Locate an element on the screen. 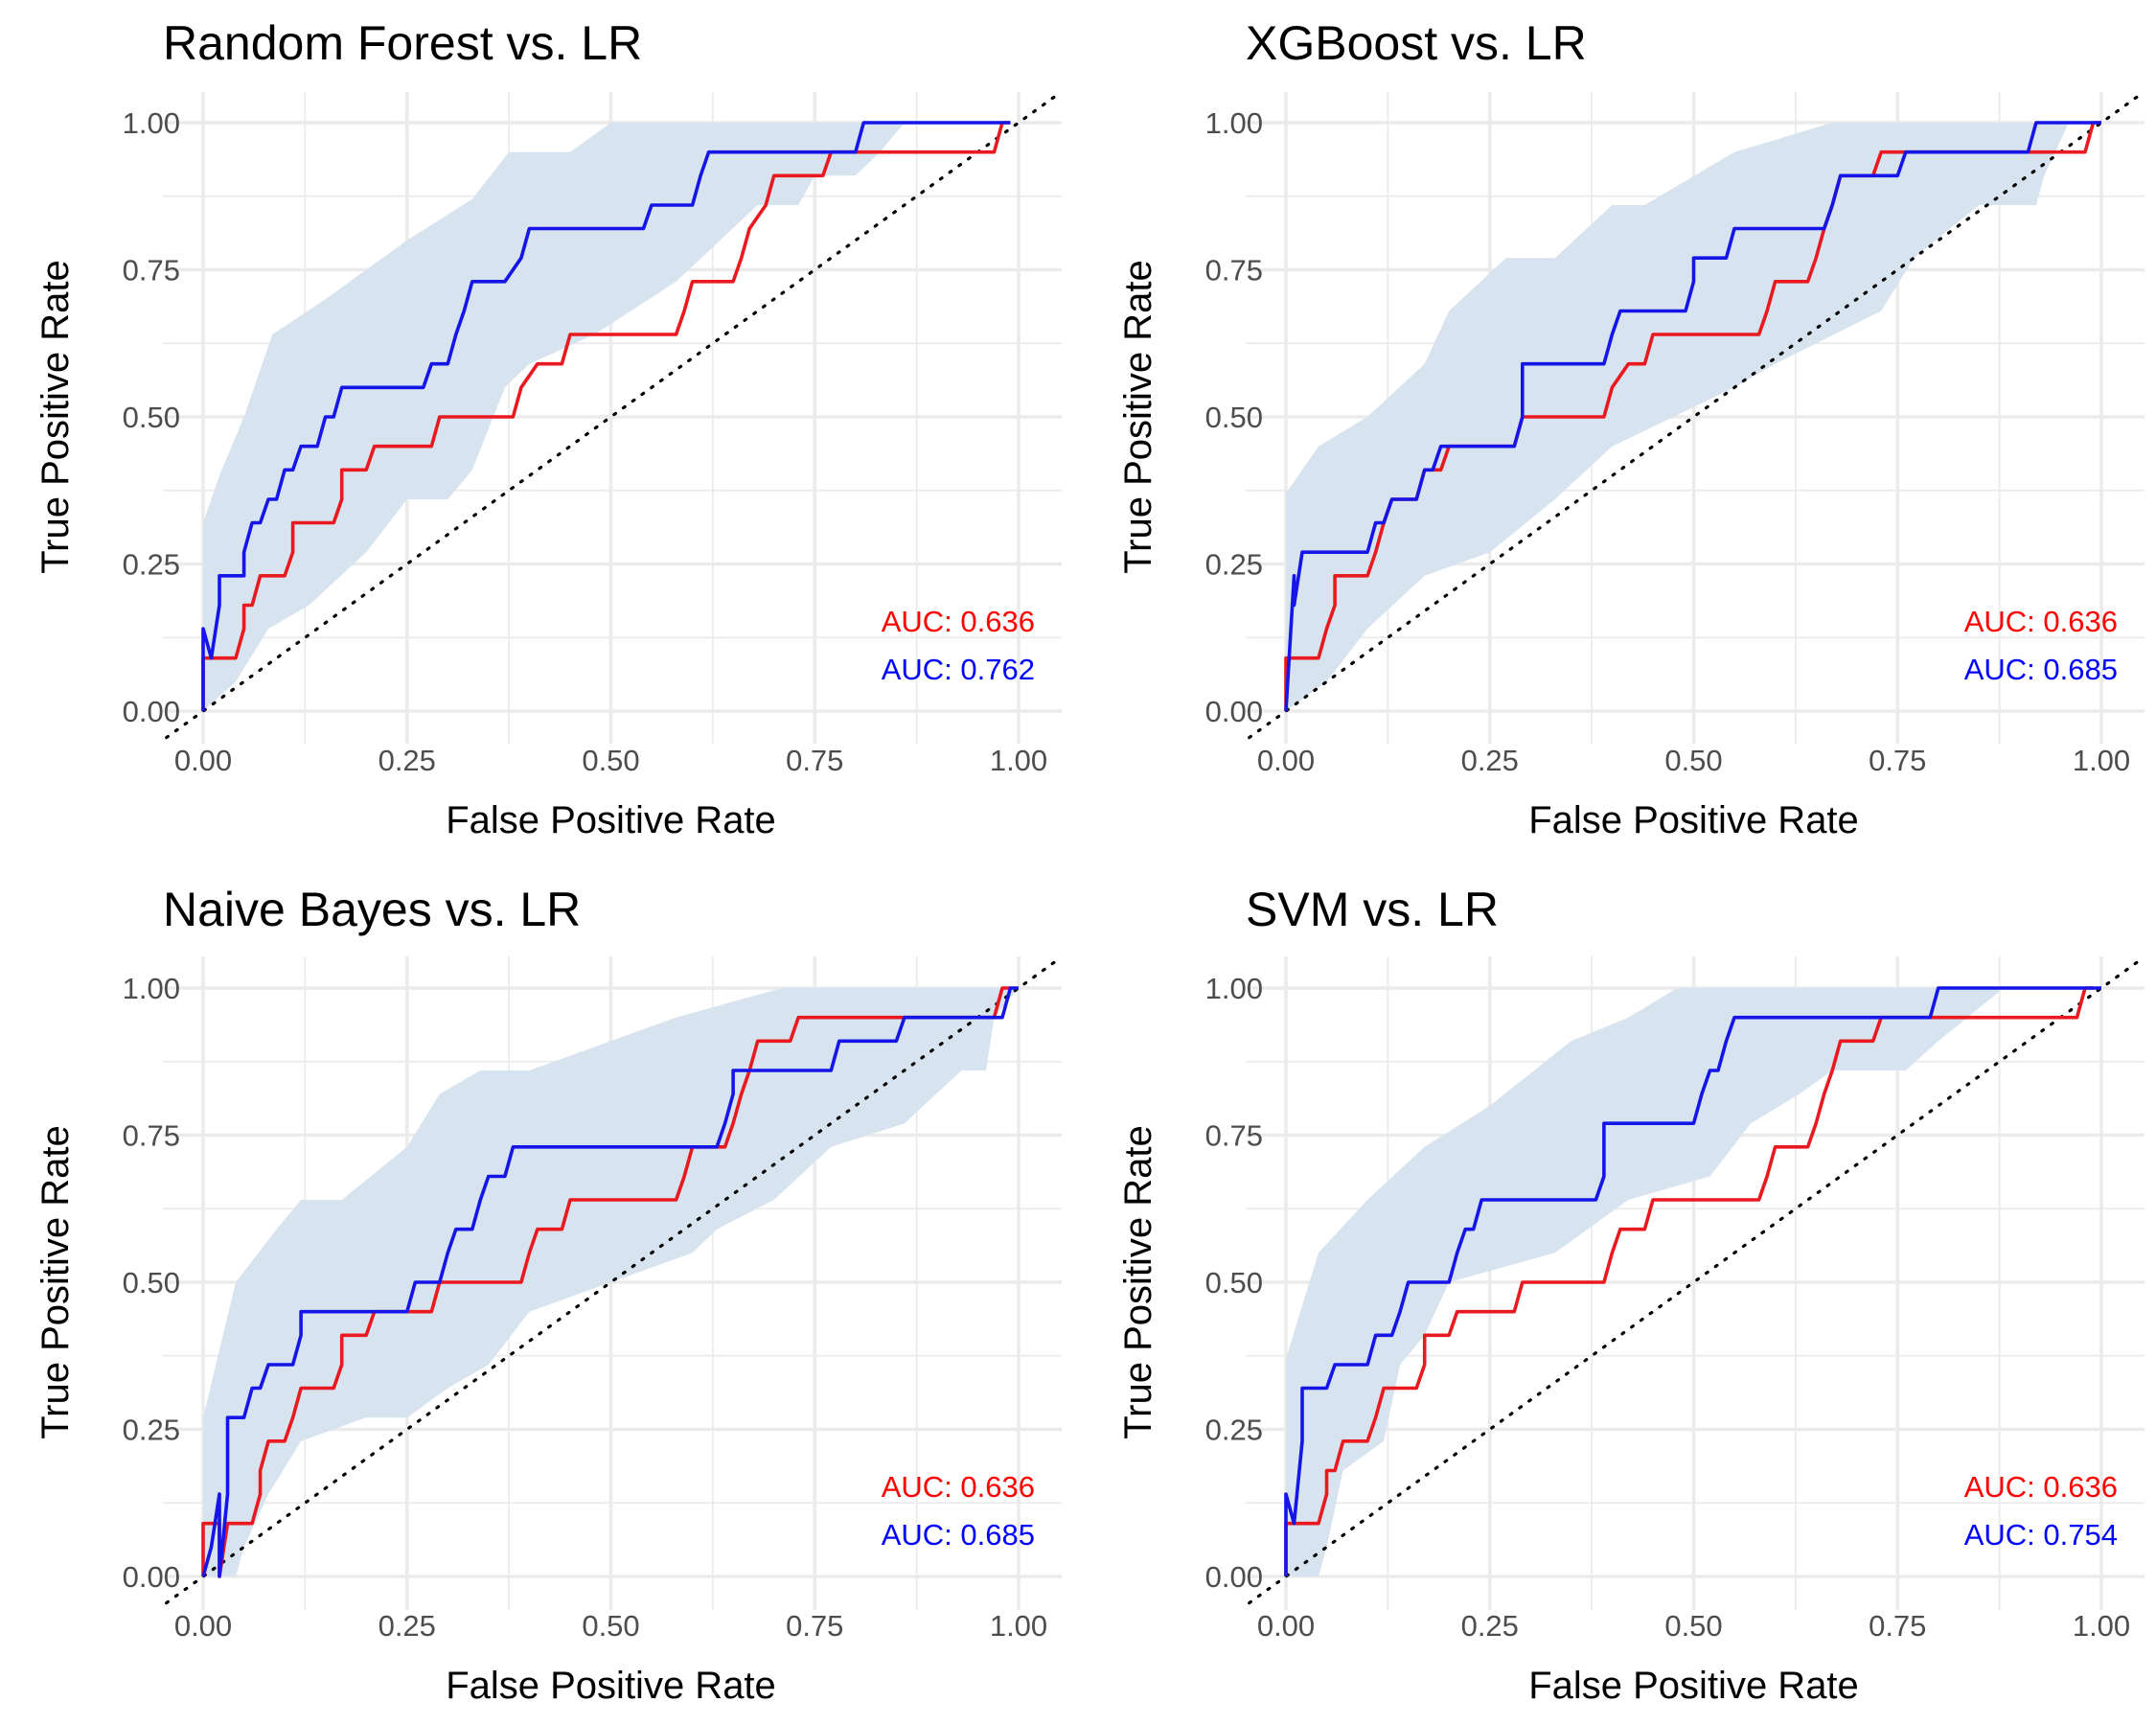  chart-title: XGBoost vs. LR is located at coordinates (1416, 43).